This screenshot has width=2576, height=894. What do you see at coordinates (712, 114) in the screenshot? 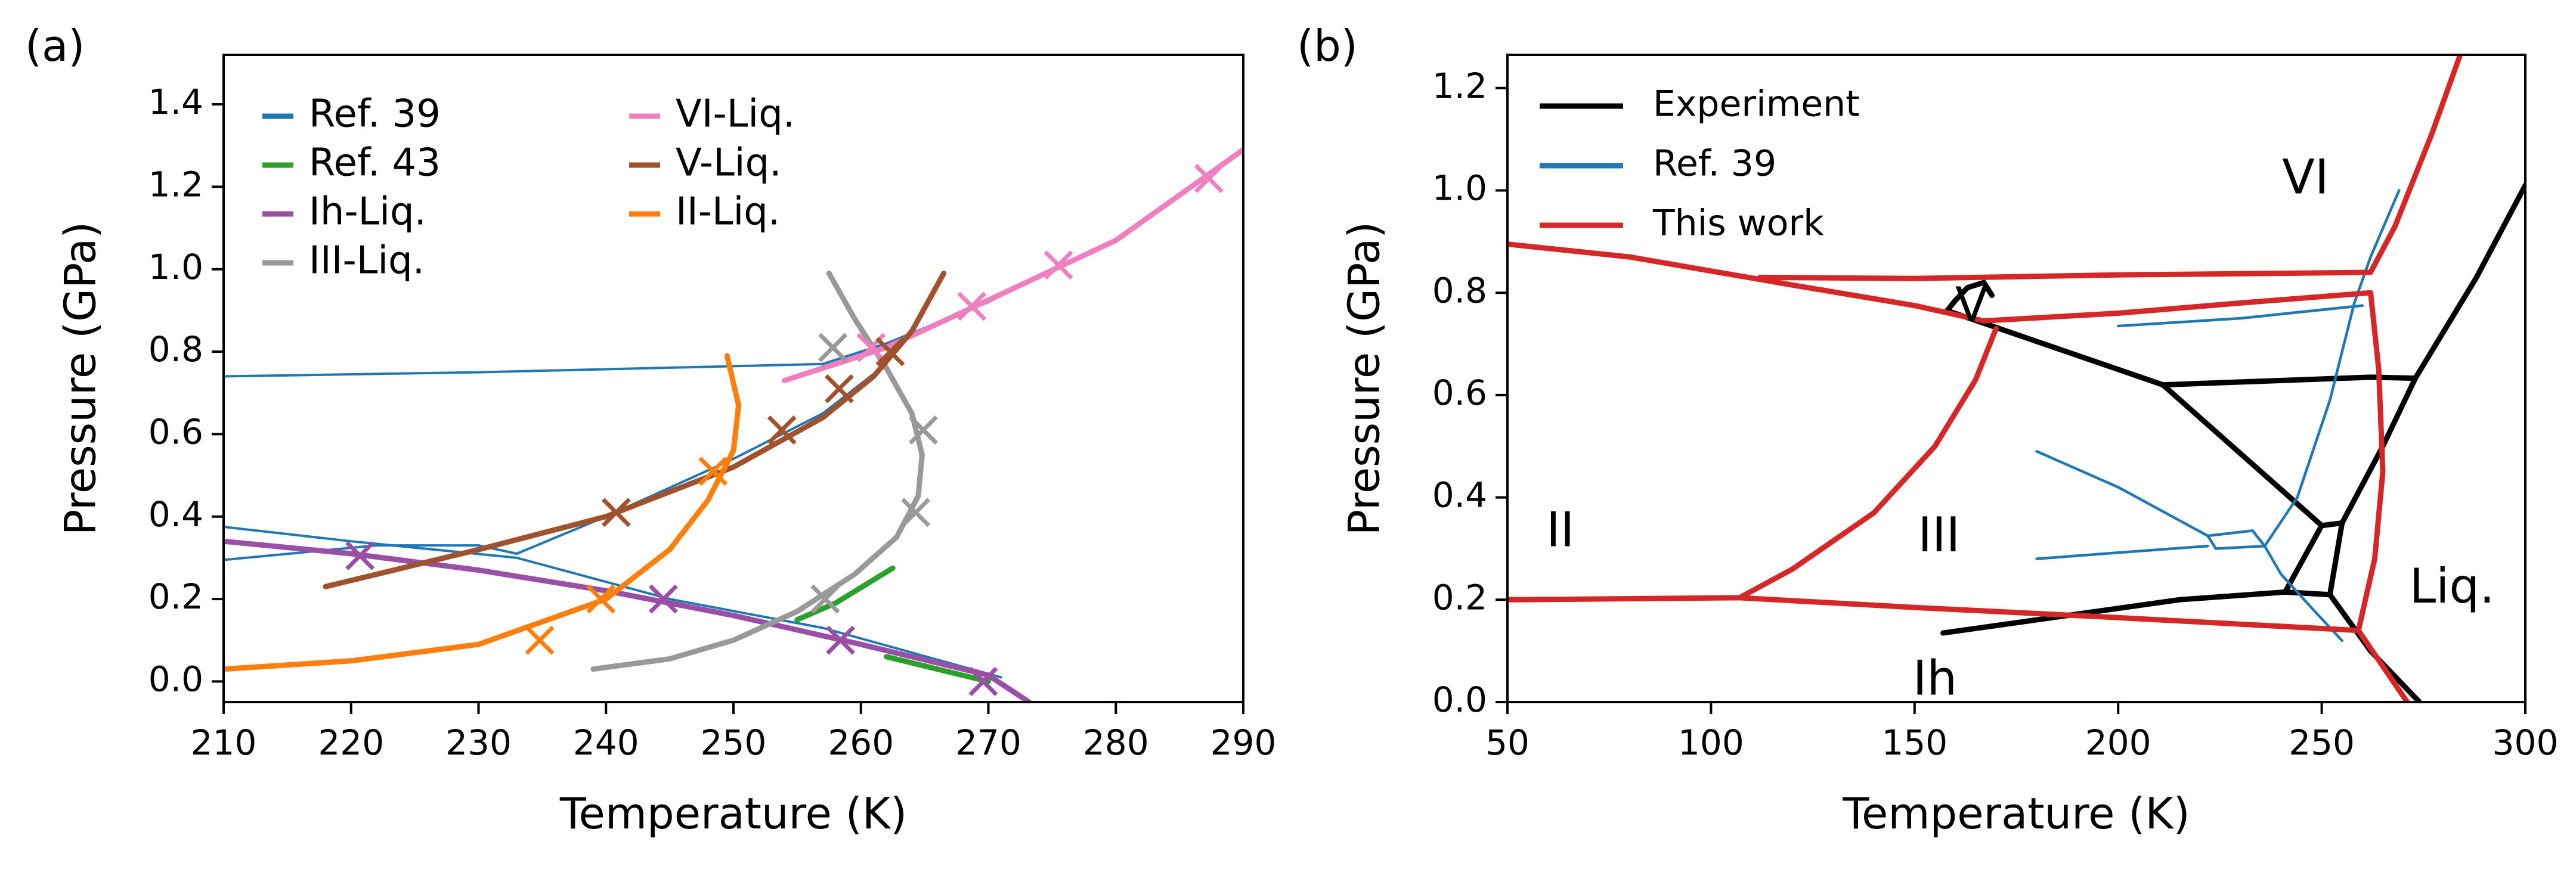
I see `legend-item-vi-liq: VI-Liq.` at bounding box center [712, 114].